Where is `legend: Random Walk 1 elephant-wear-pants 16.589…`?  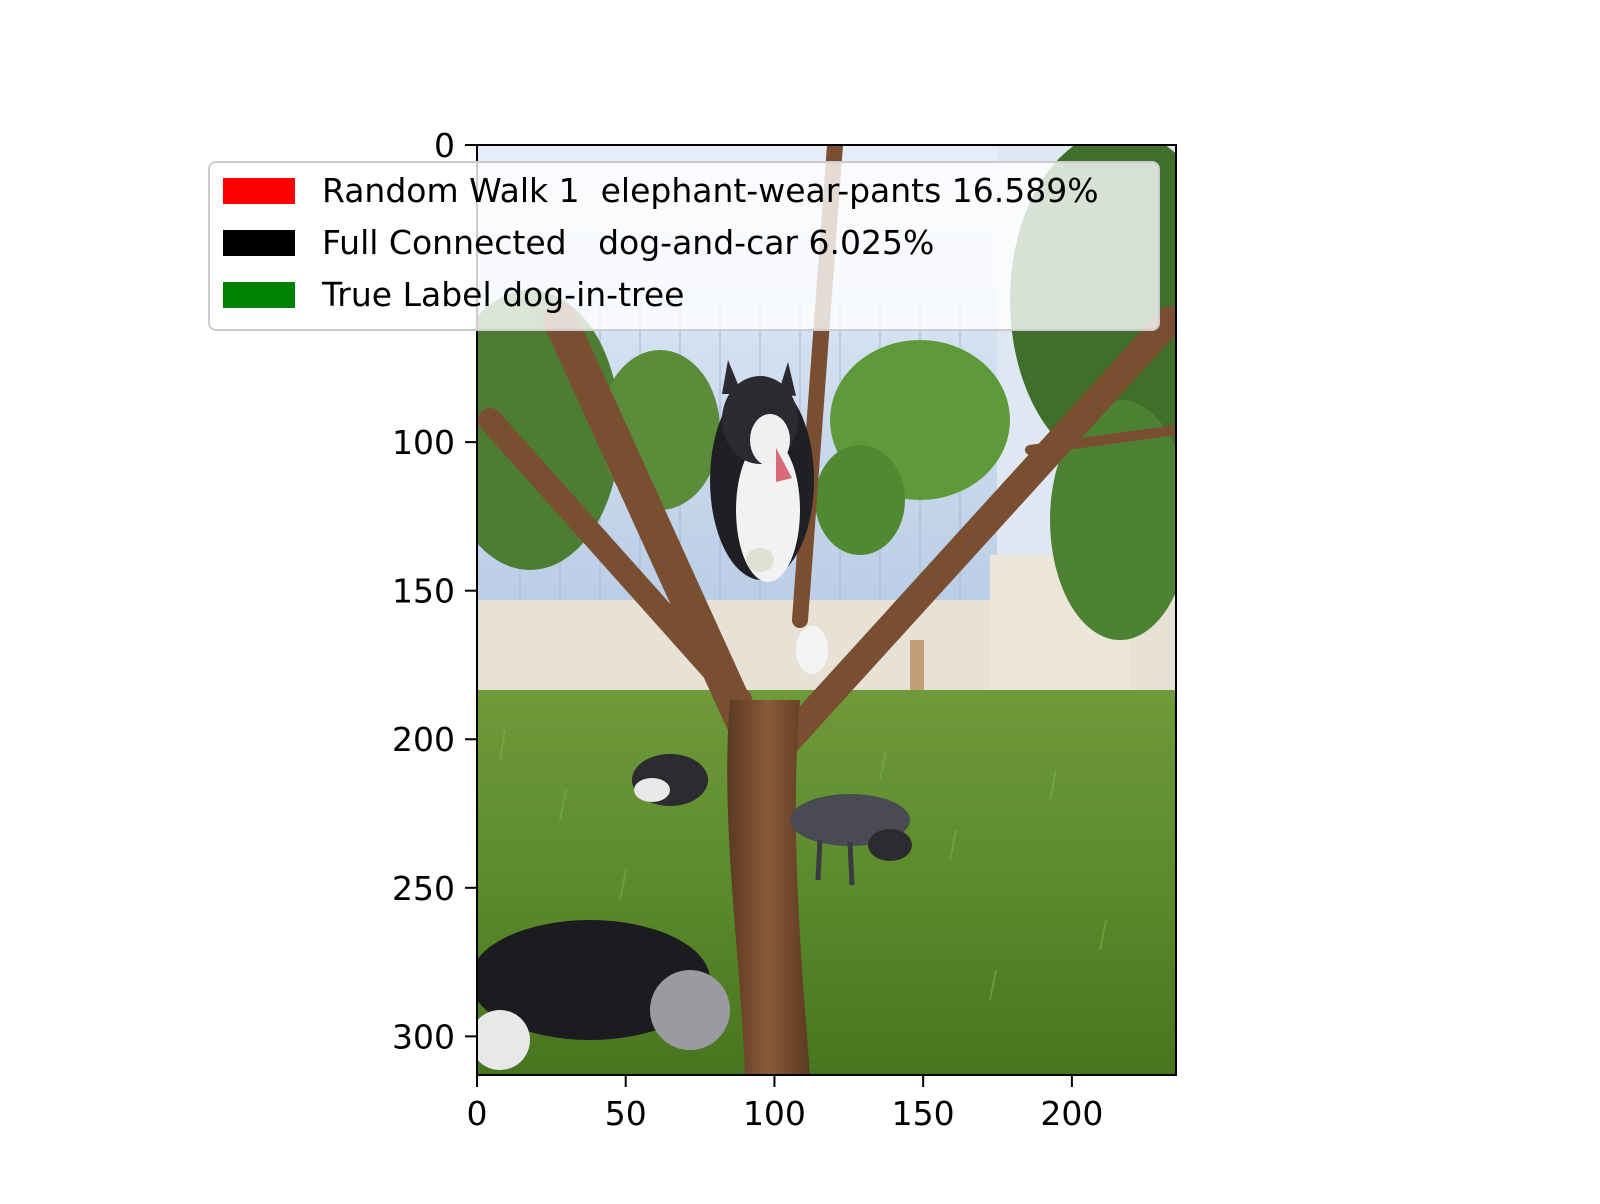
legend: Random Walk 1 elephant-wear-pants 16.589… is located at coordinates (684, 246).